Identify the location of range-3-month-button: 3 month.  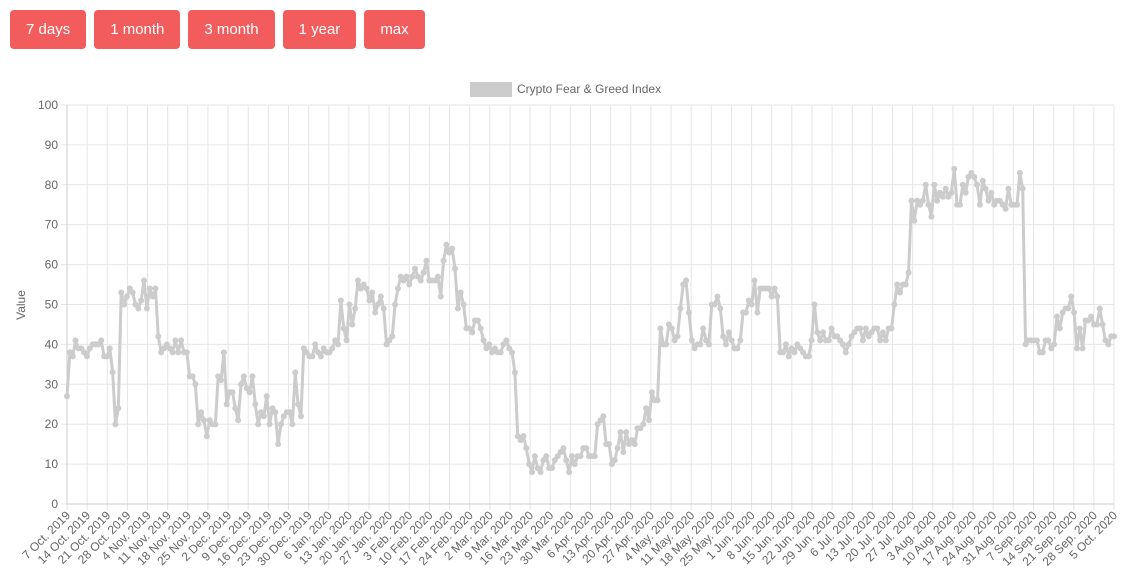
(231, 29).